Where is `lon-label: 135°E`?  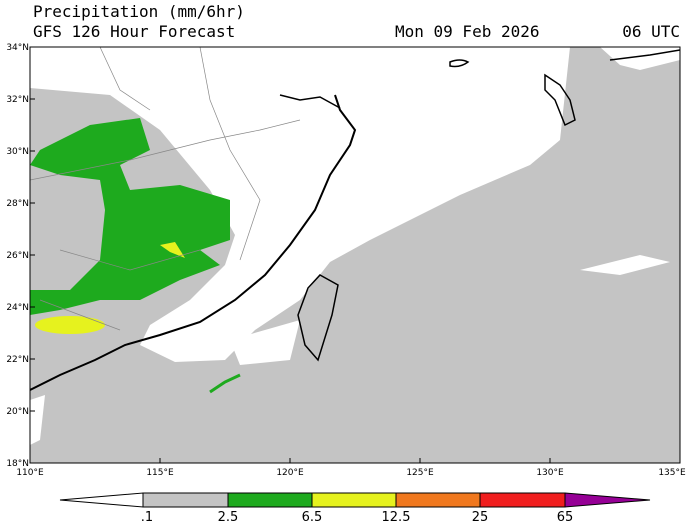 lon-label: 135°E is located at coordinates (672, 473).